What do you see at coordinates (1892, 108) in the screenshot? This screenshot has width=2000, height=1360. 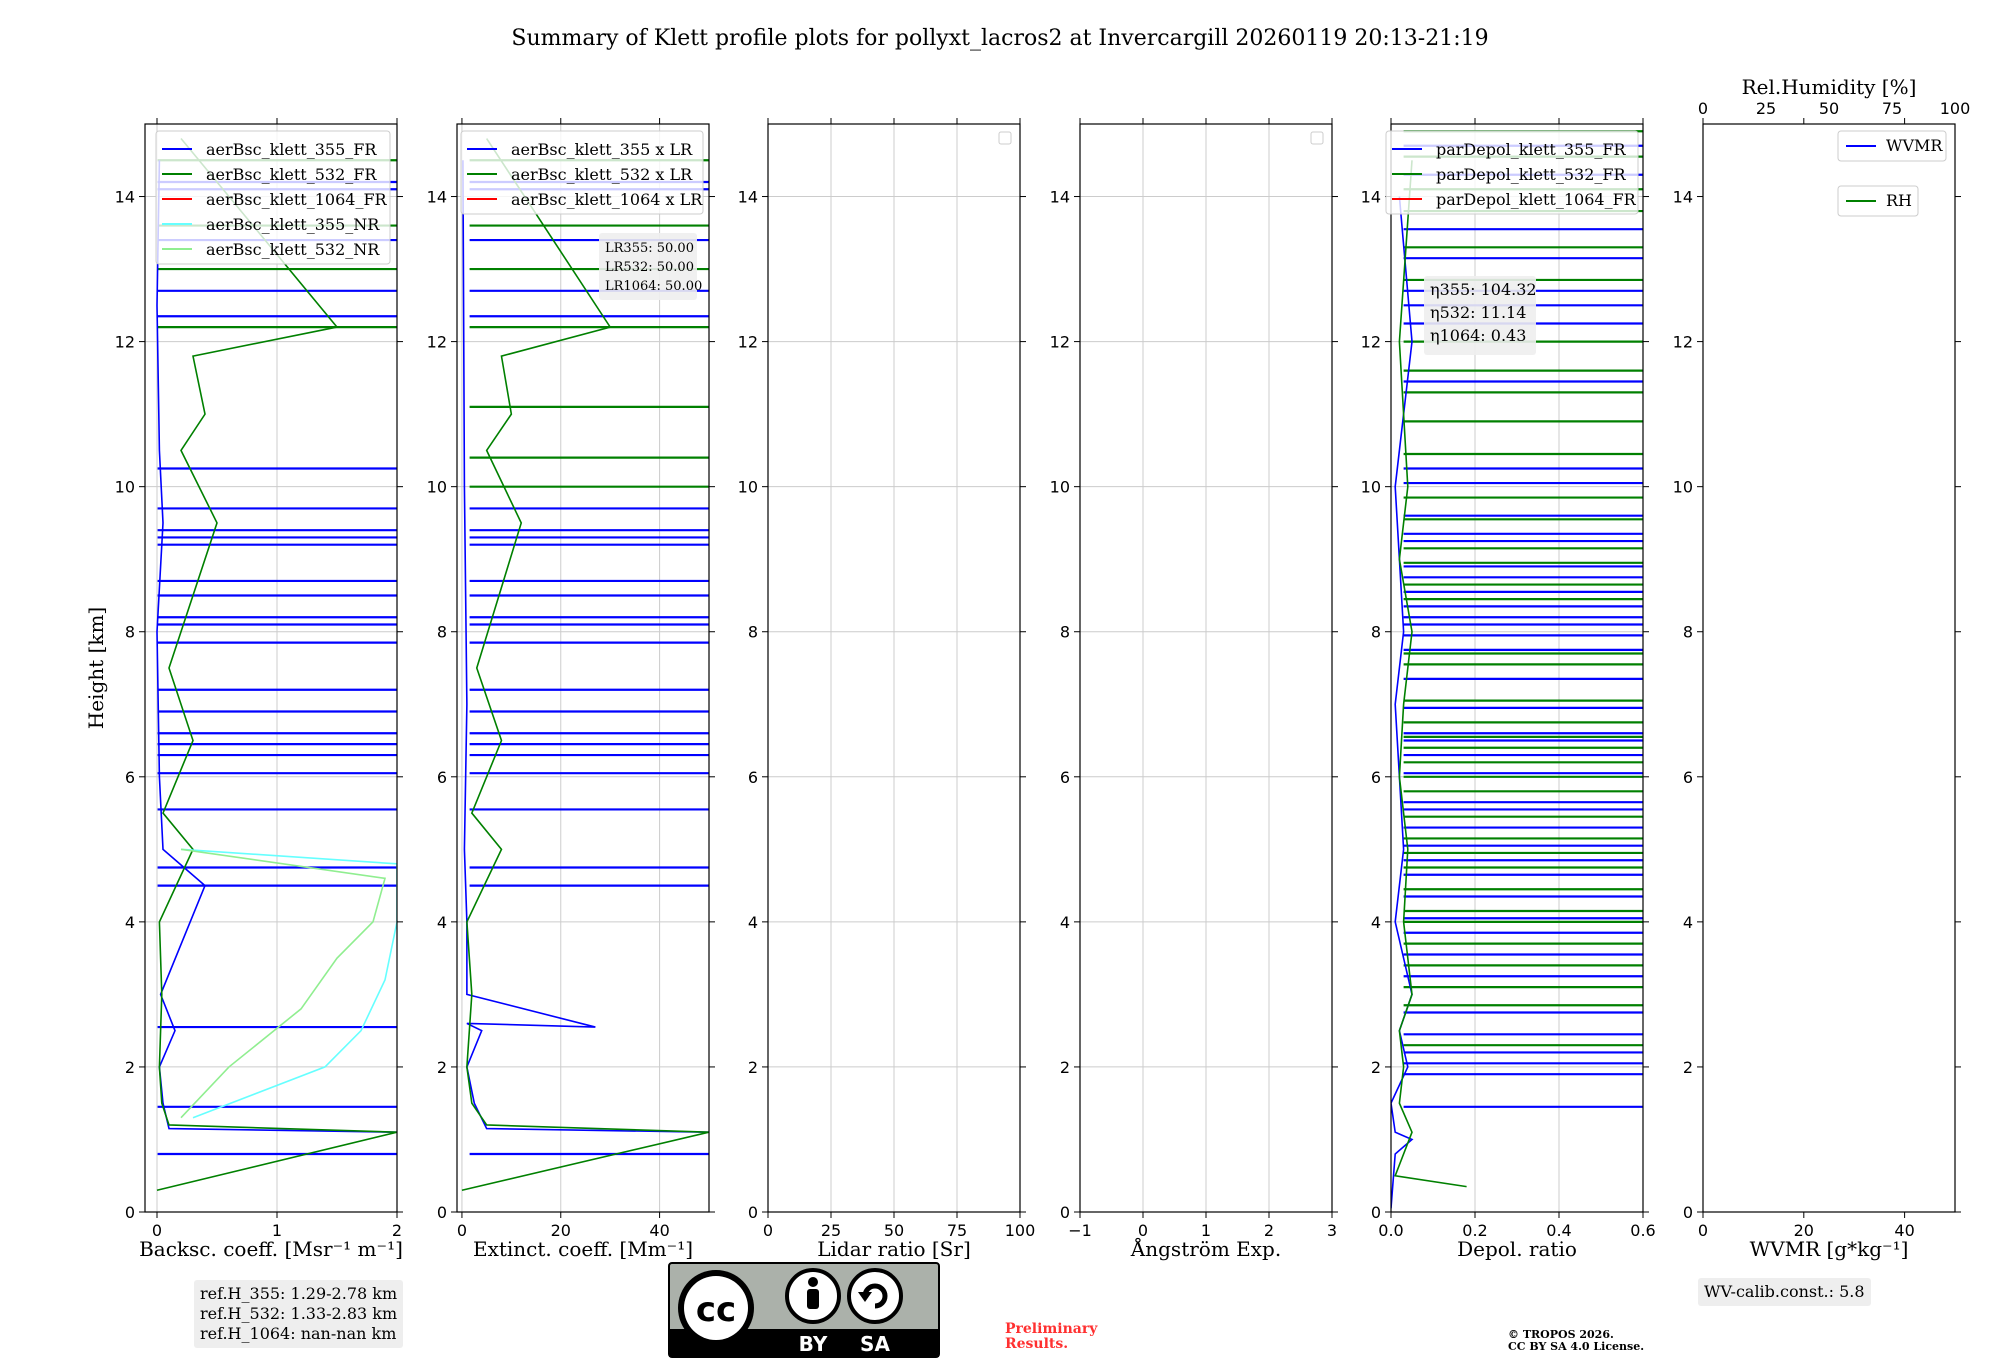 I see `top-x-tick-label: 75` at bounding box center [1892, 108].